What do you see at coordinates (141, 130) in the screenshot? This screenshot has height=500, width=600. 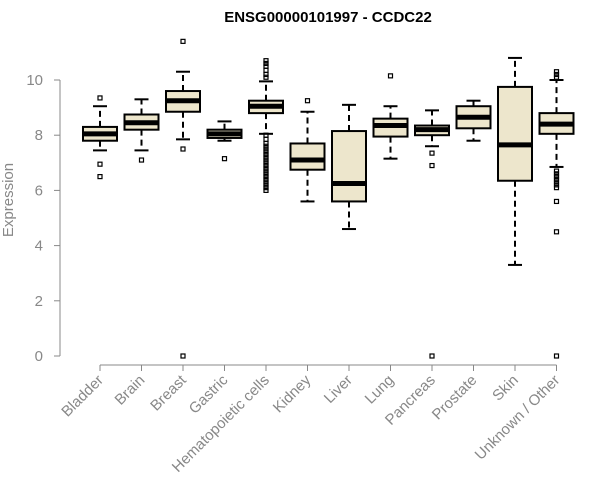 I see `box-brain` at bounding box center [141, 130].